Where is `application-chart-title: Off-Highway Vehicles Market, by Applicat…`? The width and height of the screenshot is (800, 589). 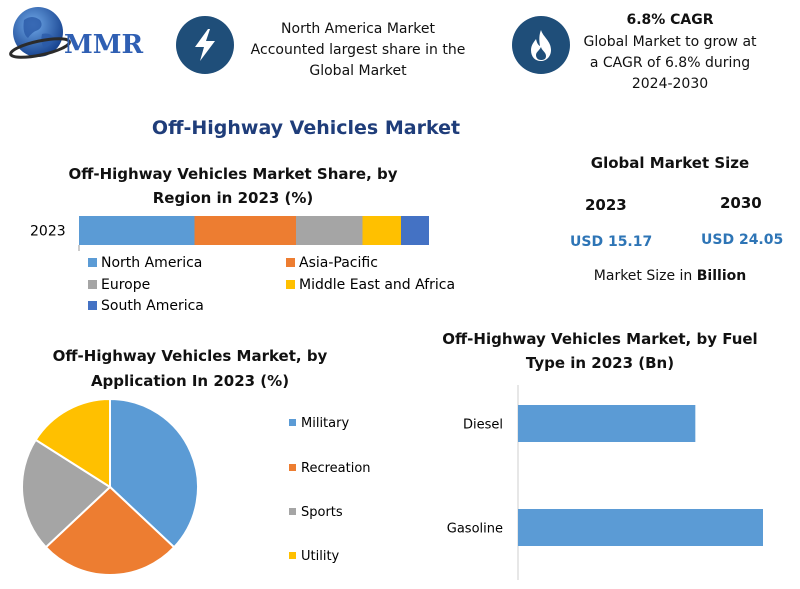 application-chart-title: Off-Highway Vehicles Market, by Applicat… is located at coordinates (190, 368).